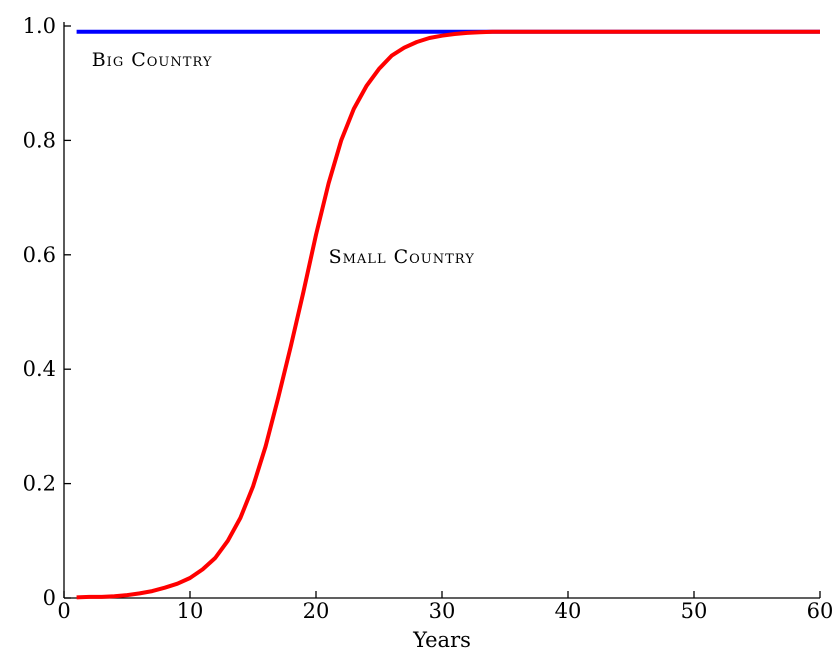 The height and width of the screenshot is (654, 836). I want to click on x-tick-label: 40, so click(568, 611).